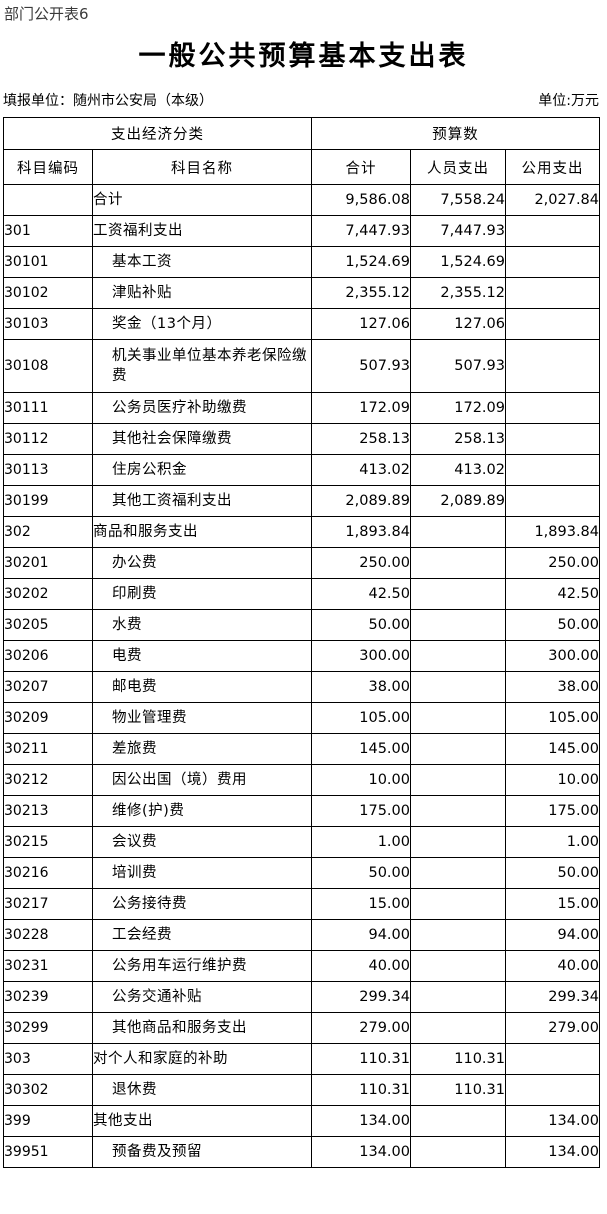 The height and width of the screenshot is (1214, 607). What do you see at coordinates (202, 904) in the screenshot?
I see `cell-subject-name: 公务接待费` at bounding box center [202, 904].